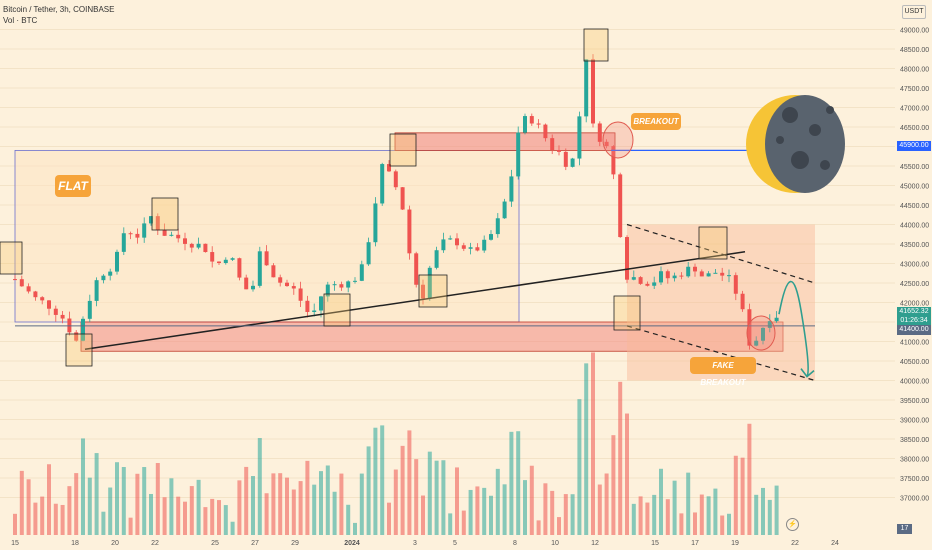 Image resolution: width=932 pixels, height=550 pixels. I want to click on price-tick-label: 40000.00, so click(914, 382).